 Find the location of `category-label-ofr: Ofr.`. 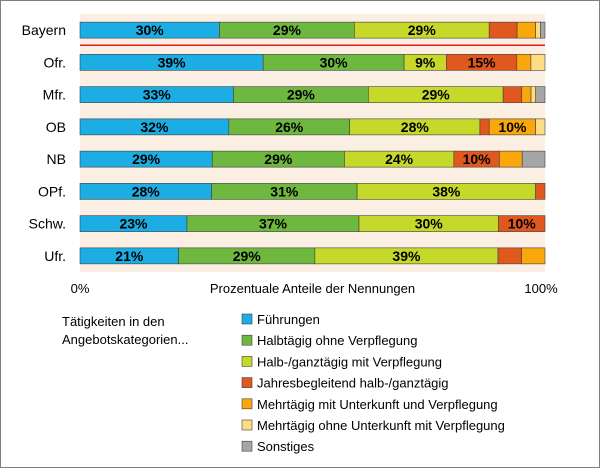

category-label-ofr: Ofr. is located at coordinates (54, 62).